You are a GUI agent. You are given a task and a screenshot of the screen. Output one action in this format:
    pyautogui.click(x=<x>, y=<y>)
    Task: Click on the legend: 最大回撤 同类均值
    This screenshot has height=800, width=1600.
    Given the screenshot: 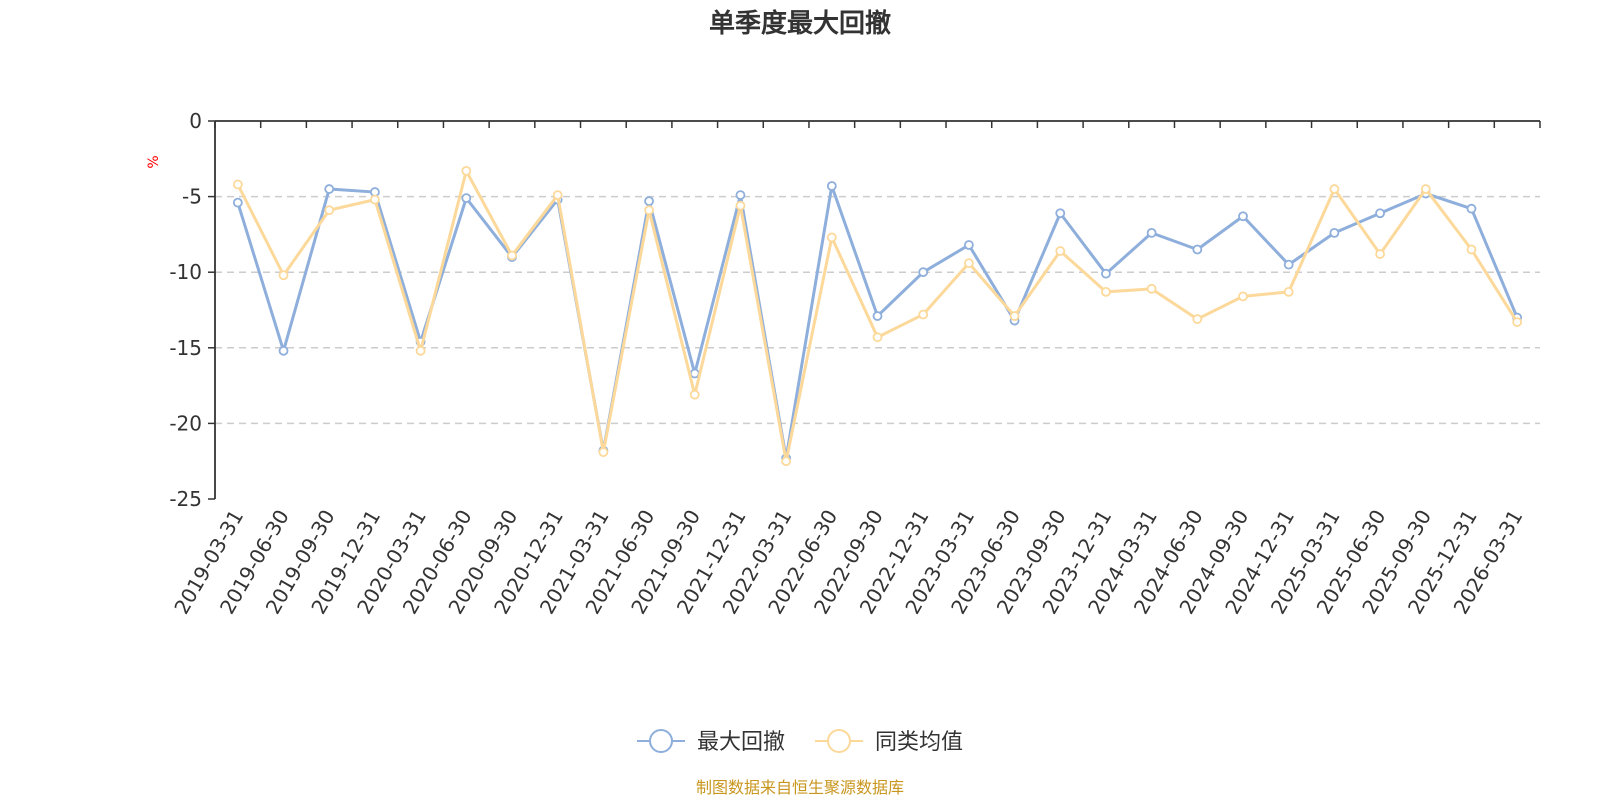 What is the action you would take?
    pyautogui.click(x=800, y=742)
    